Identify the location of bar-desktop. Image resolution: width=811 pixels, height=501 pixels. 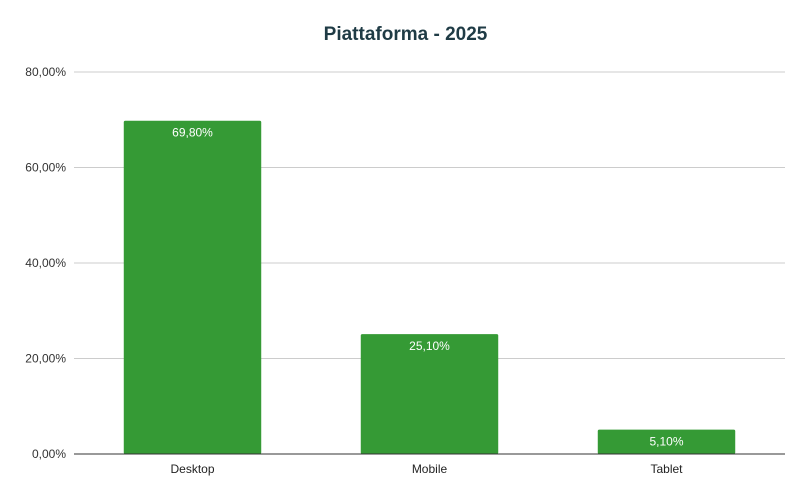
(192, 287).